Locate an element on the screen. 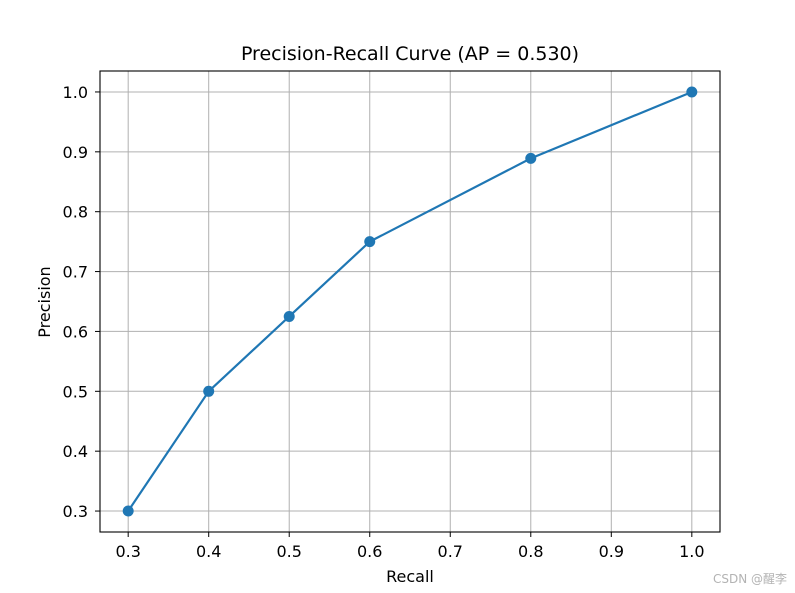  x-tick-label: 0.4 is located at coordinates (208, 551).